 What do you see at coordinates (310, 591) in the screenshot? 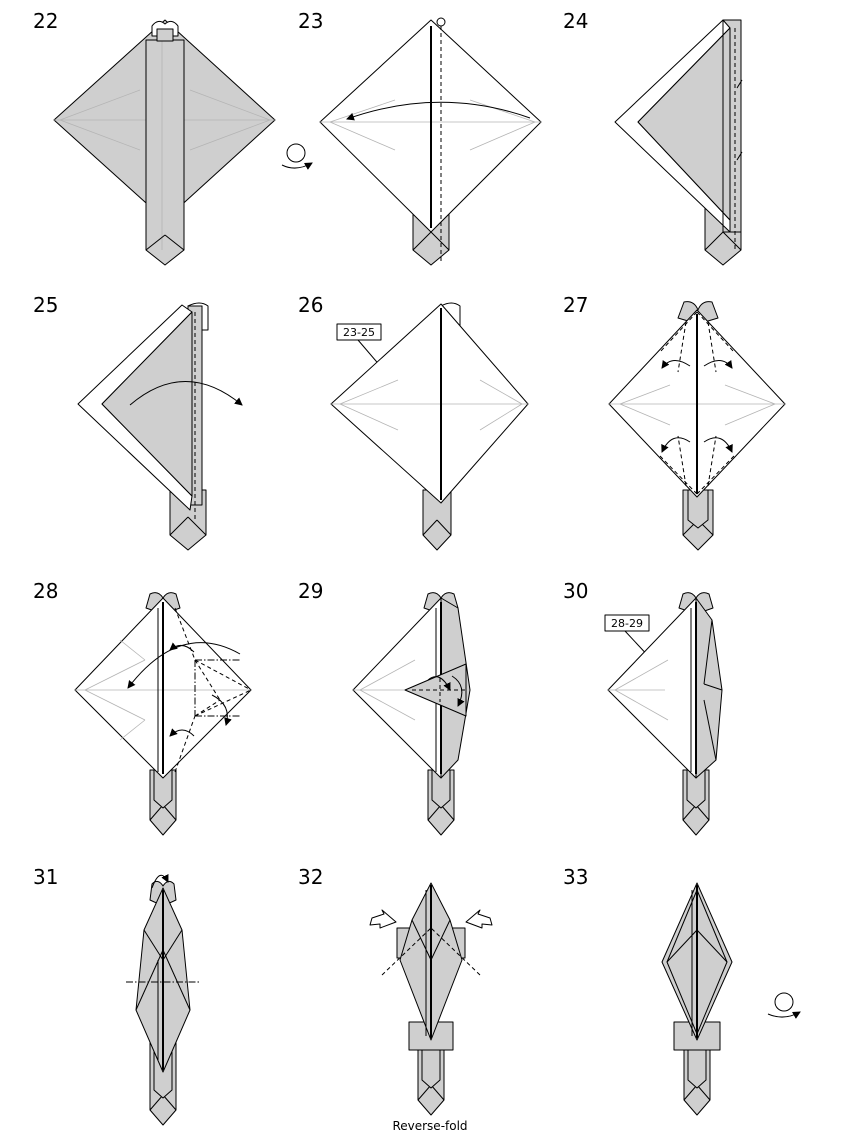
I see `step-number: 29` at bounding box center [310, 591].